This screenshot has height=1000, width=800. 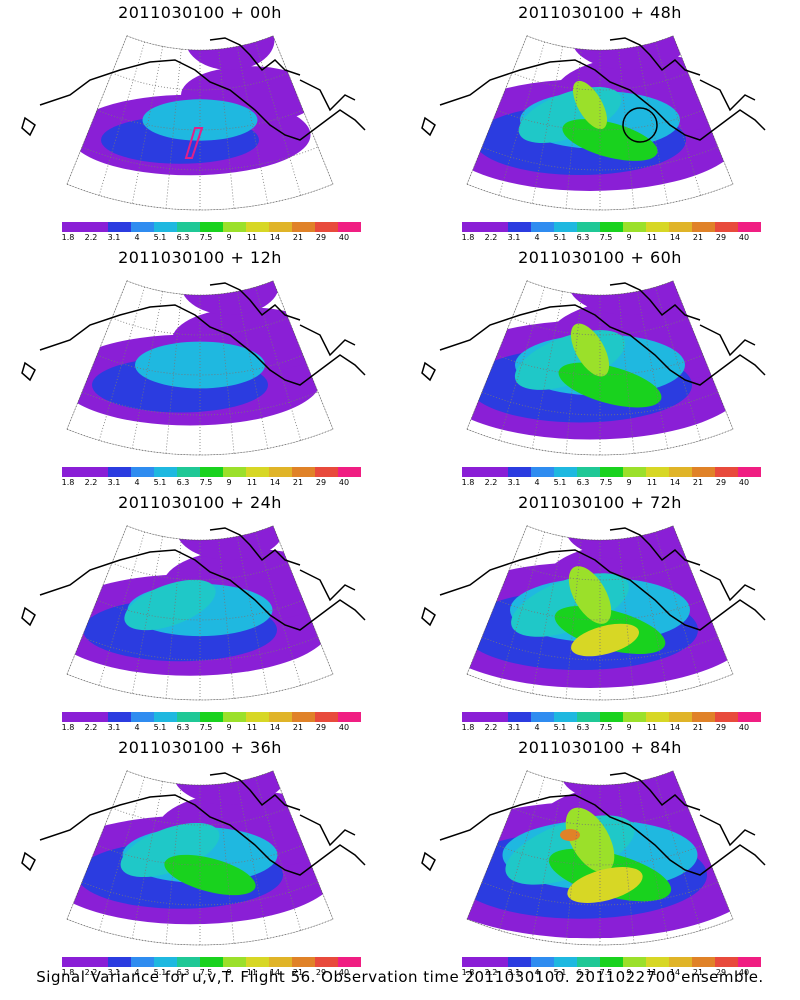 What do you see at coordinates (200, 502) in the screenshot?
I see `panel-title: 2011030100 + 24h` at bounding box center [200, 502].